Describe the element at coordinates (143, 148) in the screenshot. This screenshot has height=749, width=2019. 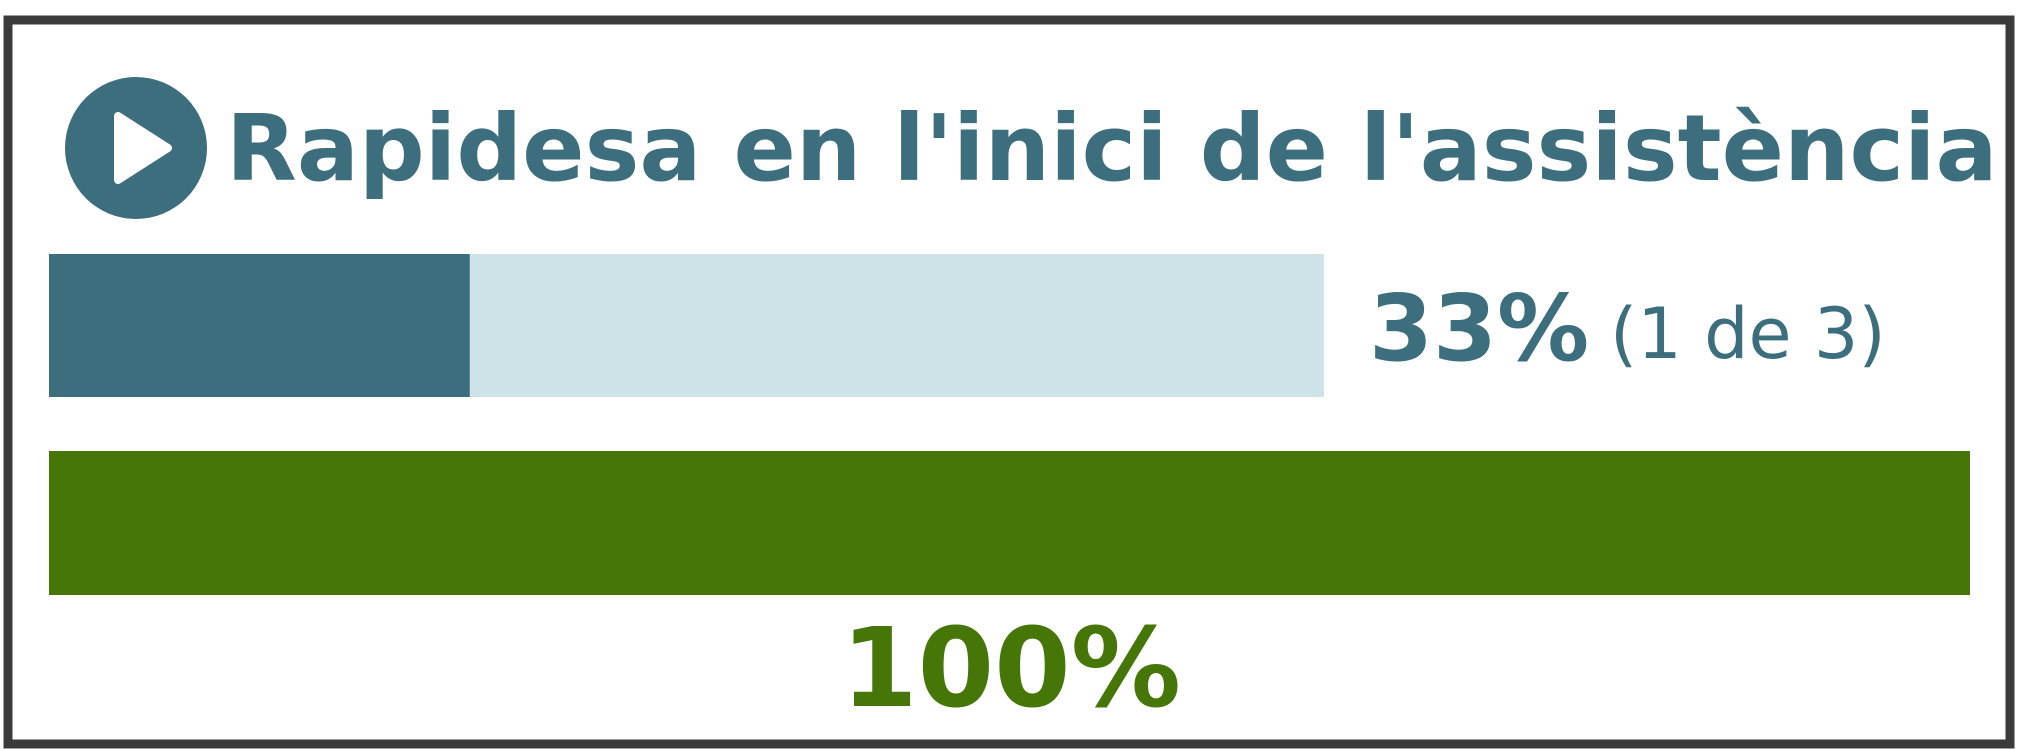
I see `play-icon-triangle` at that location.